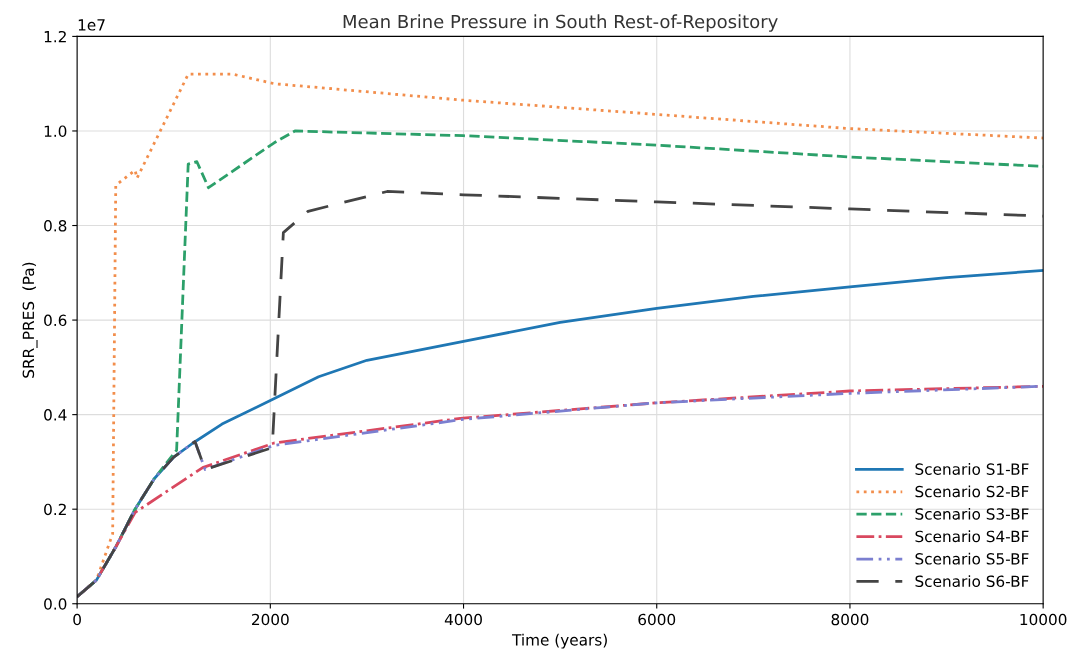  Describe the element at coordinates (850, 619) in the screenshot. I see `x-tick-label: 8000` at that location.